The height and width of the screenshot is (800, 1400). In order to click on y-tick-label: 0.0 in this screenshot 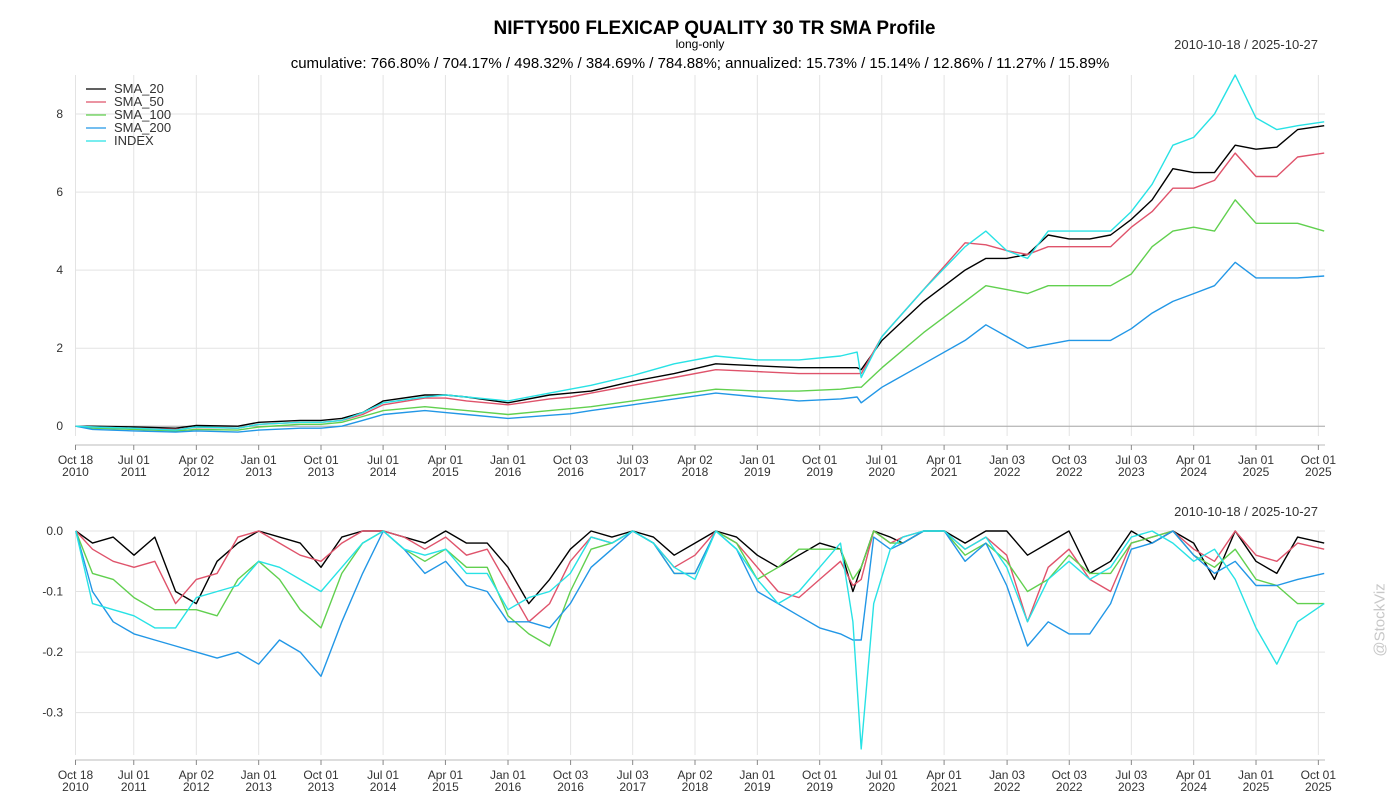, I will do `click(54, 531)`.